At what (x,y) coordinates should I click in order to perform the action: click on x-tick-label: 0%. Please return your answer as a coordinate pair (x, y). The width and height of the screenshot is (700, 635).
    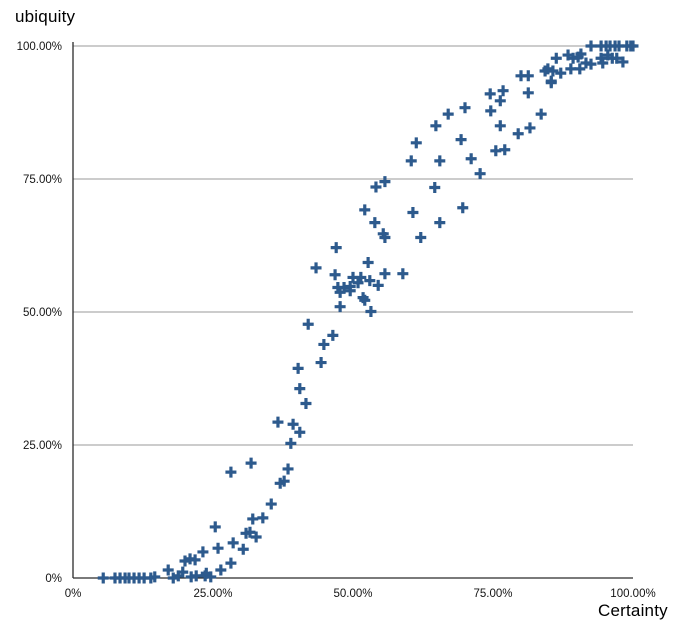
    Looking at the image, I should click on (73, 594).